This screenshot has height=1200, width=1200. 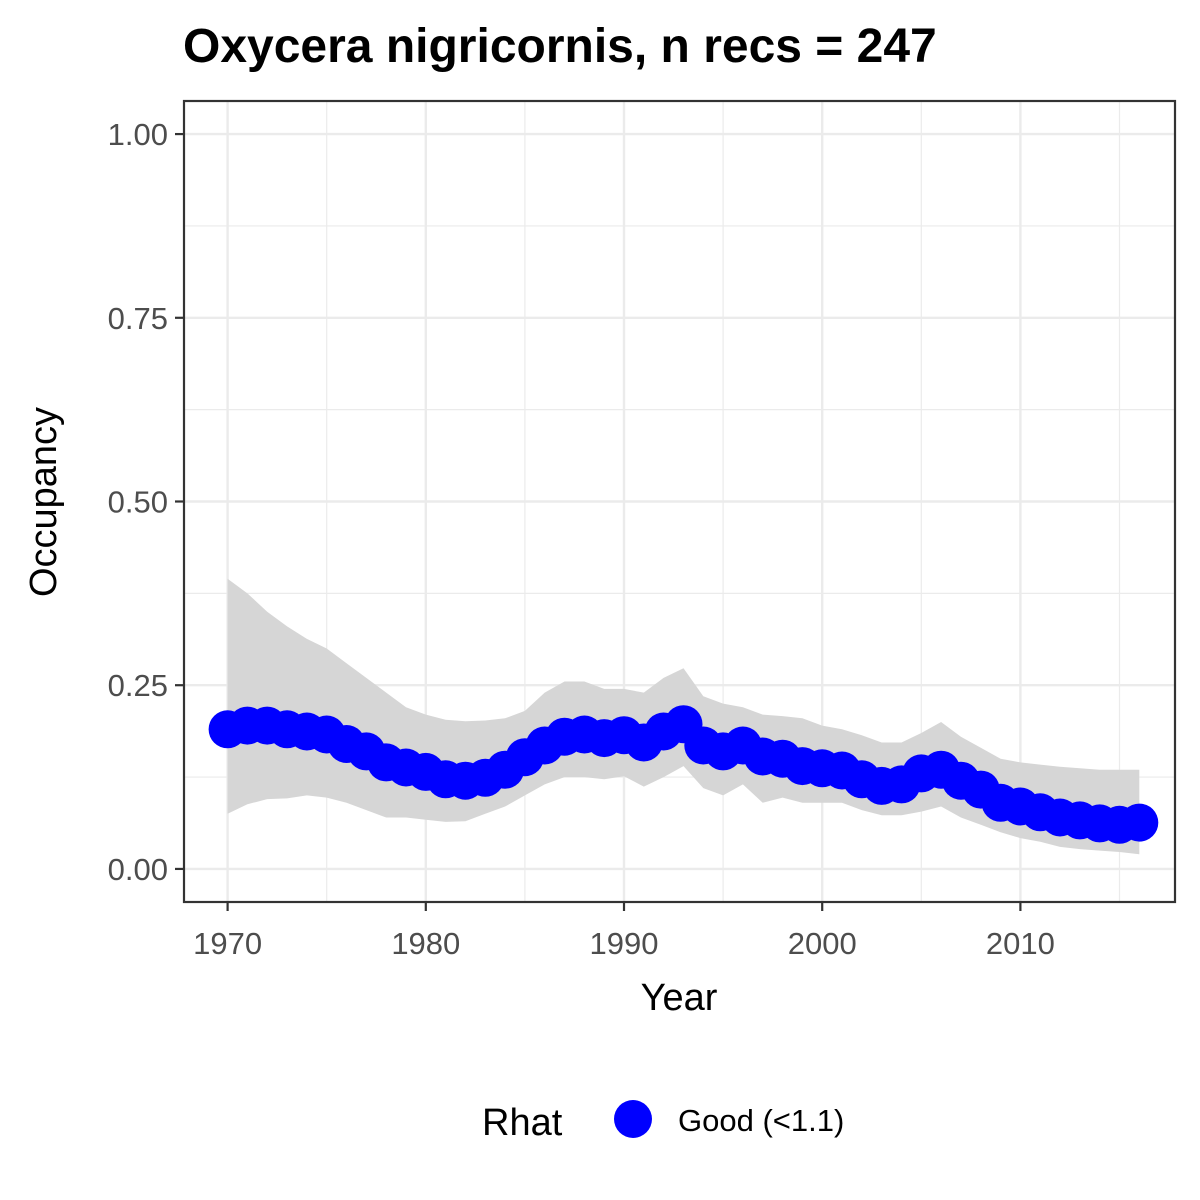 What do you see at coordinates (633, 1119) in the screenshot?
I see `legend-key-good` at bounding box center [633, 1119].